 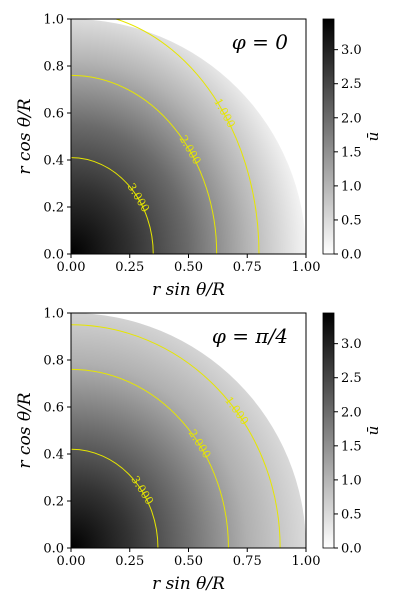 I want to click on panel-annotation: φ = 0, so click(x=260, y=42).